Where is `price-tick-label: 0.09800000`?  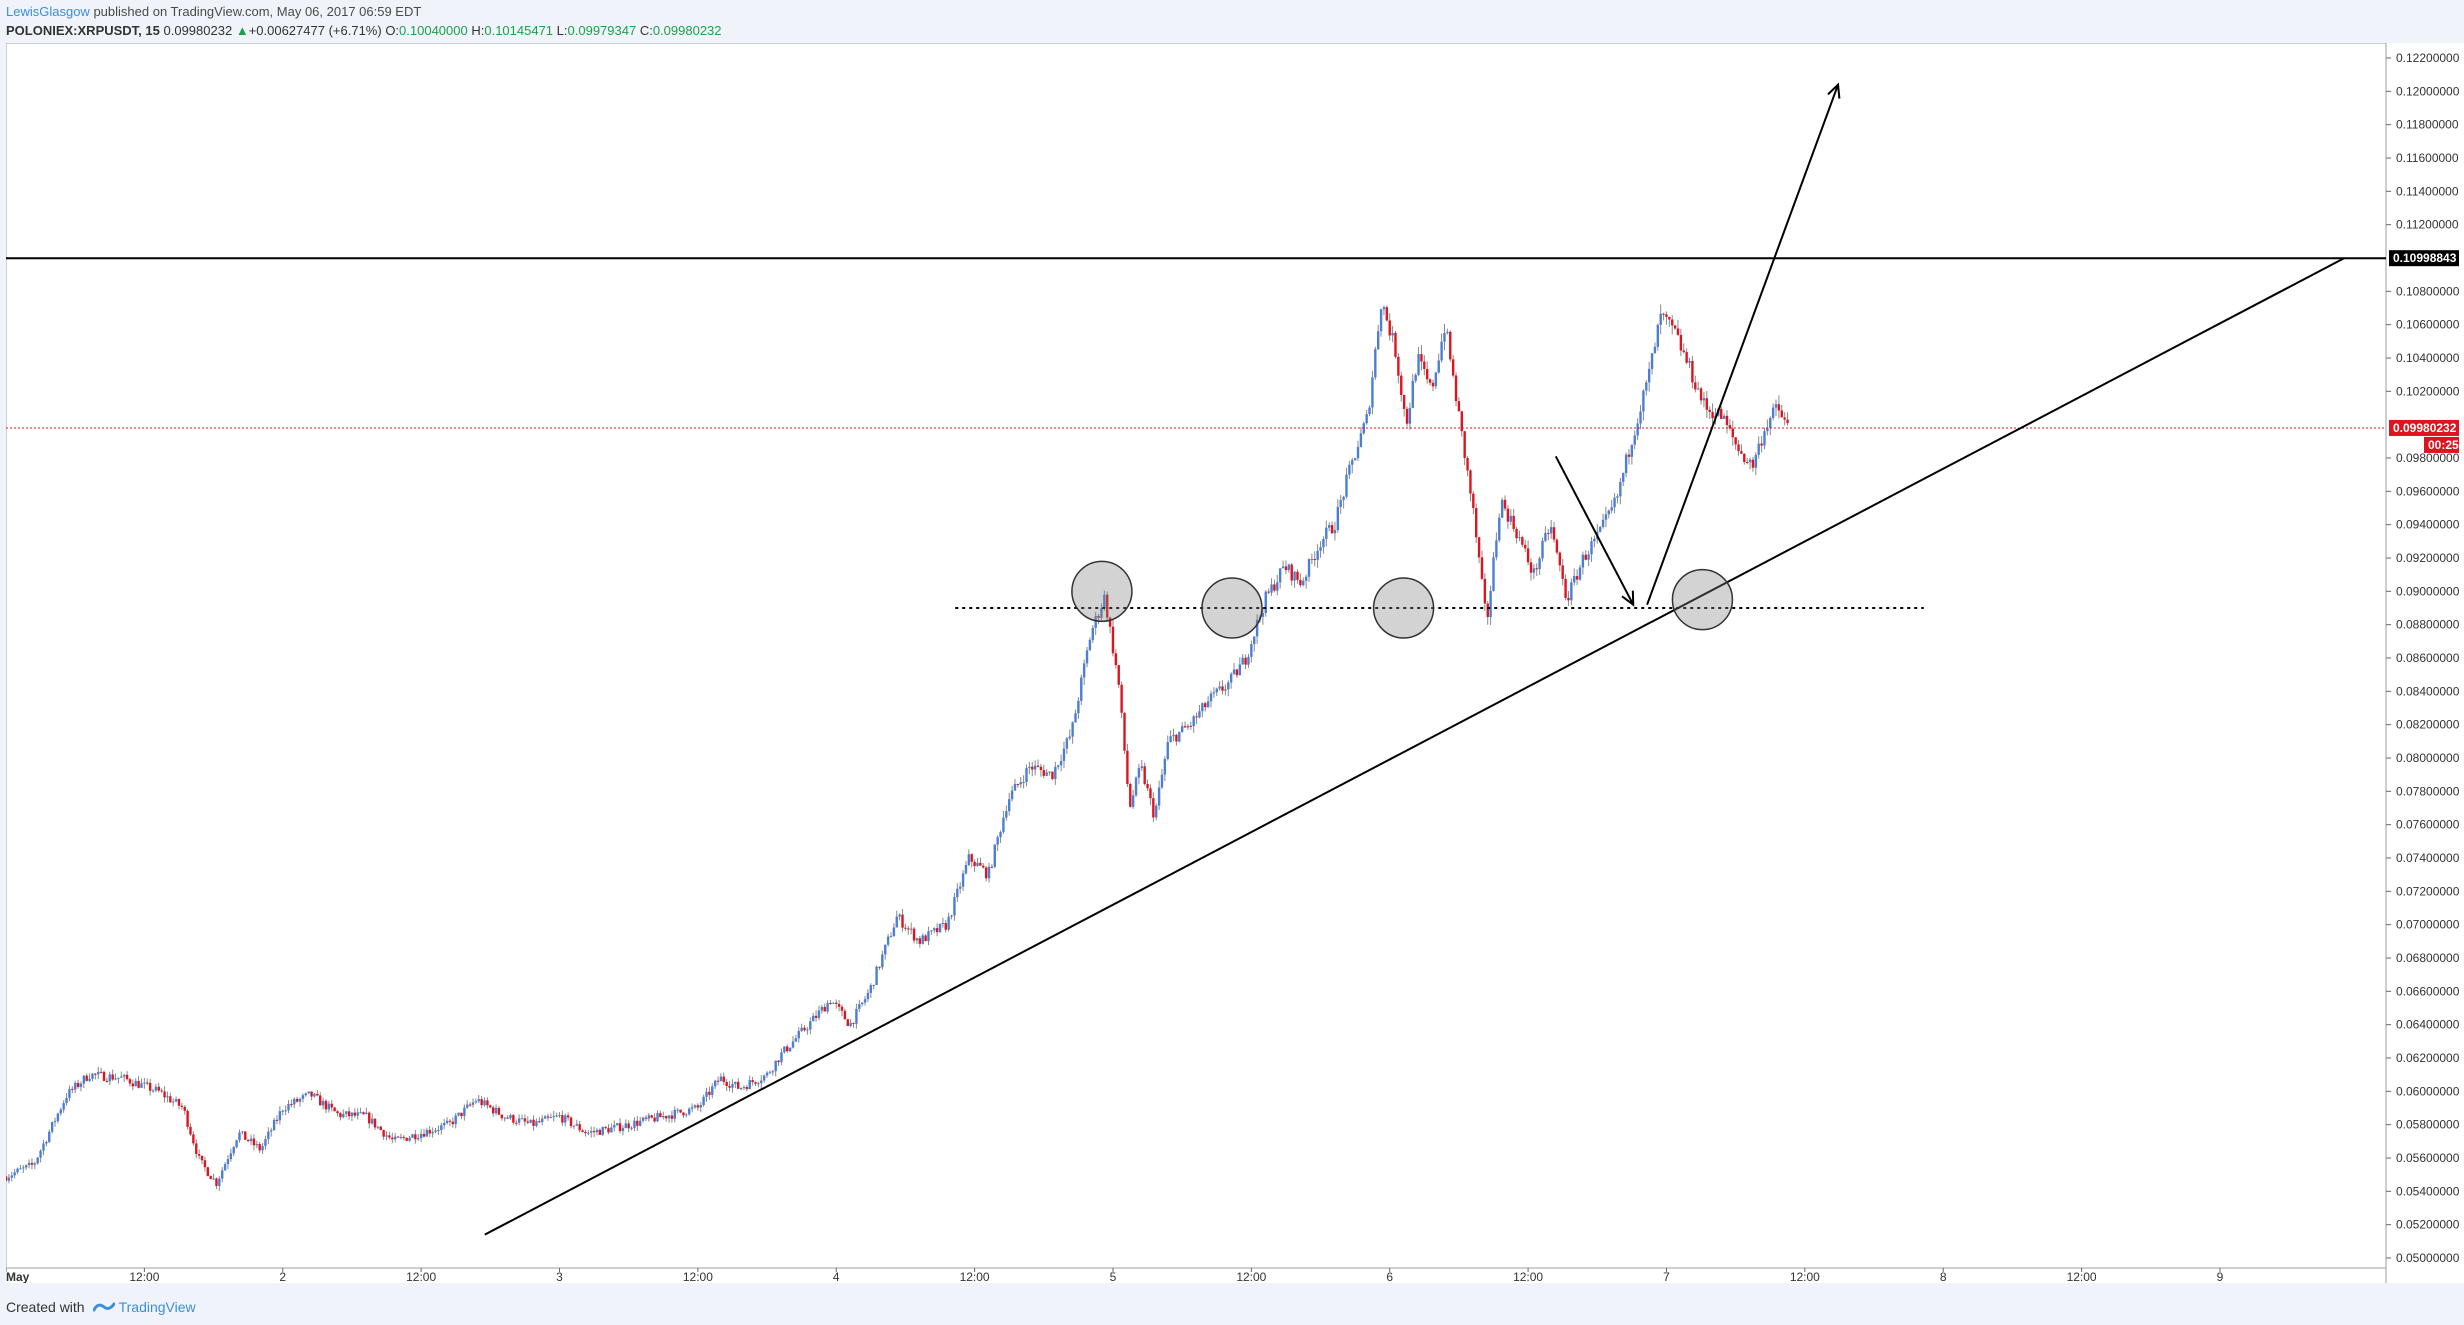 price-tick-label: 0.09800000 is located at coordinates (2428, 458).